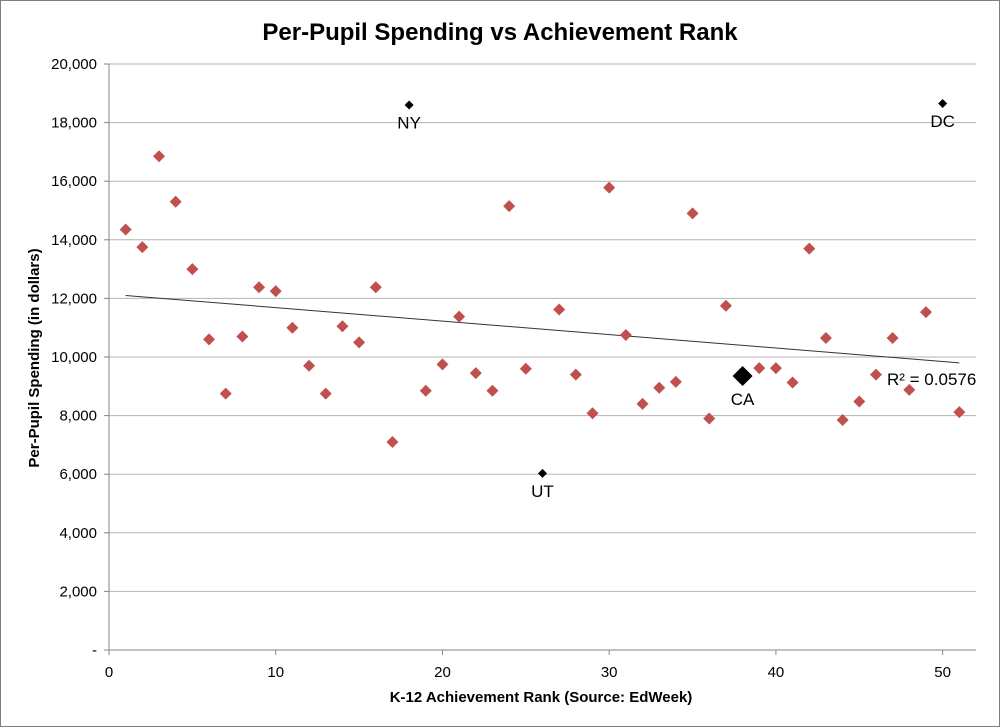 The height and width of the screenshot is (727, 1000). What do you see at coordinates (742, 376) in the screenshot?
I see `highlight-point-ca` at bounding box center [742, 376].